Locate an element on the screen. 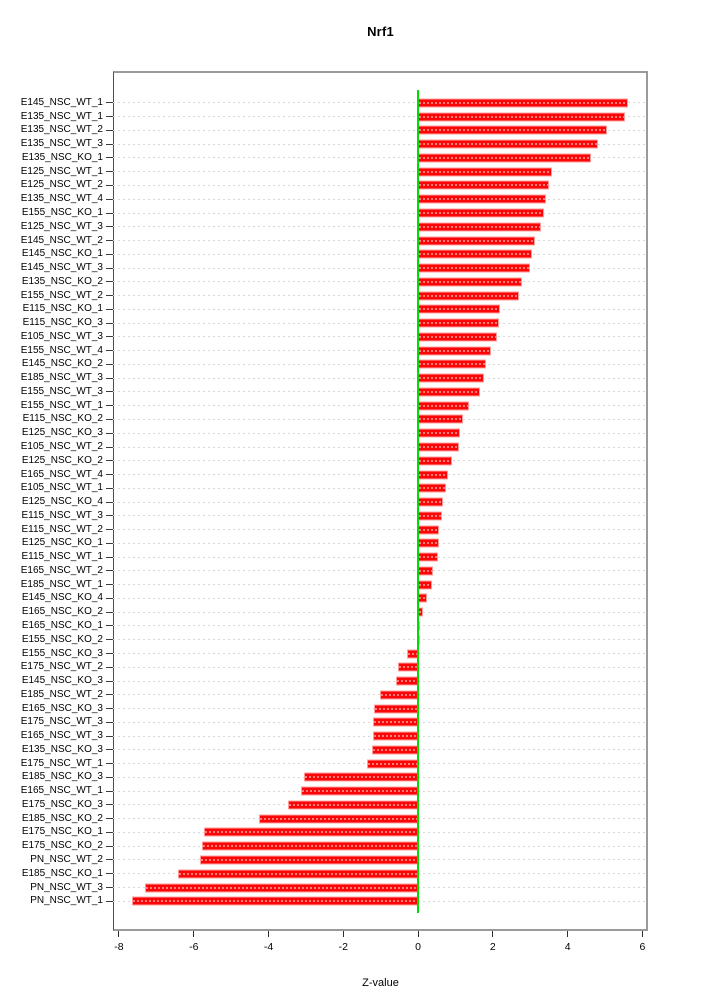  chart-row: E175_NSC_KO_2 is located at coordinates (360, 846).